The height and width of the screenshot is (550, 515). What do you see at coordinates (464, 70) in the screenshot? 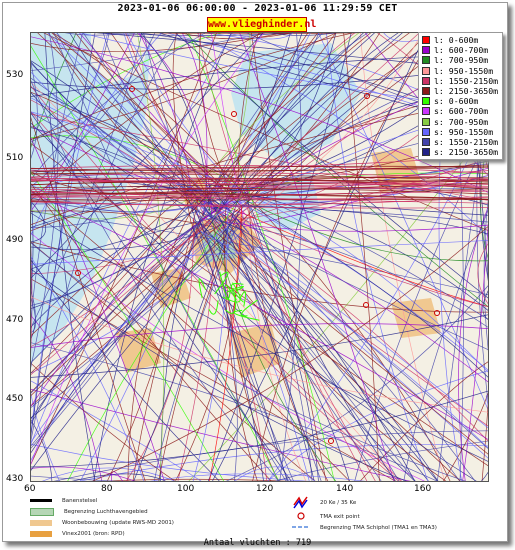
I see `legend-label: l: 950-1550m` at bounding box center [464, 70].